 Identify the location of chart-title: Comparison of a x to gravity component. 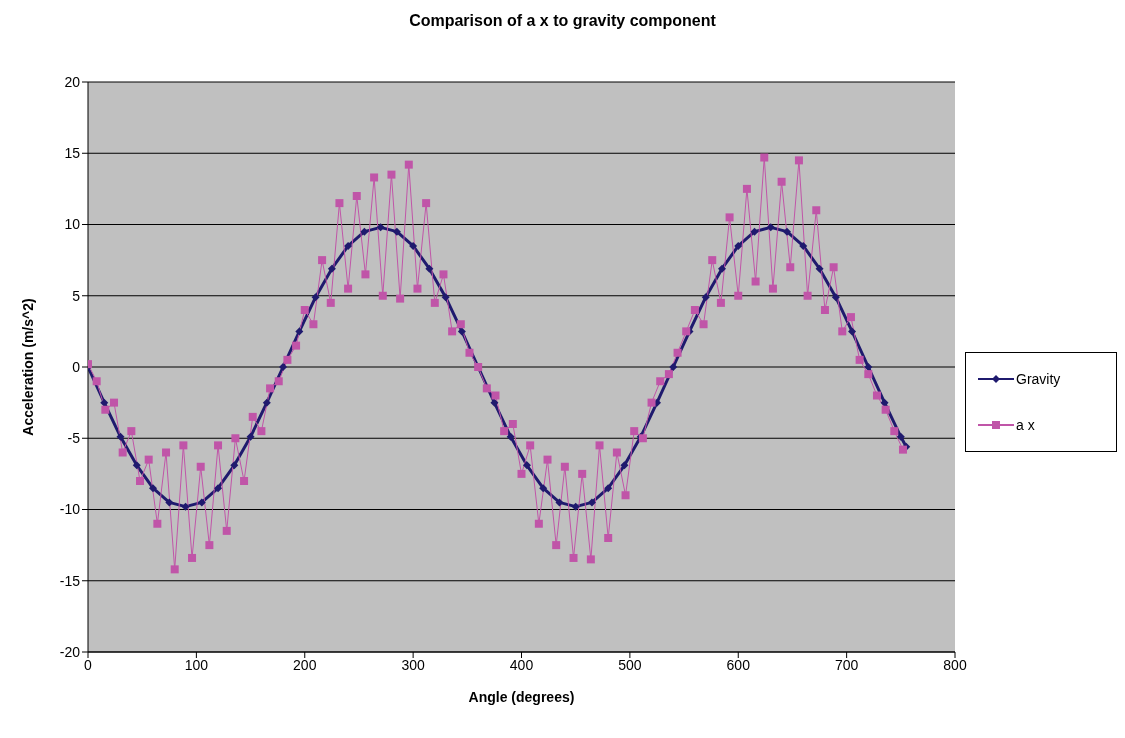
(562, 21).